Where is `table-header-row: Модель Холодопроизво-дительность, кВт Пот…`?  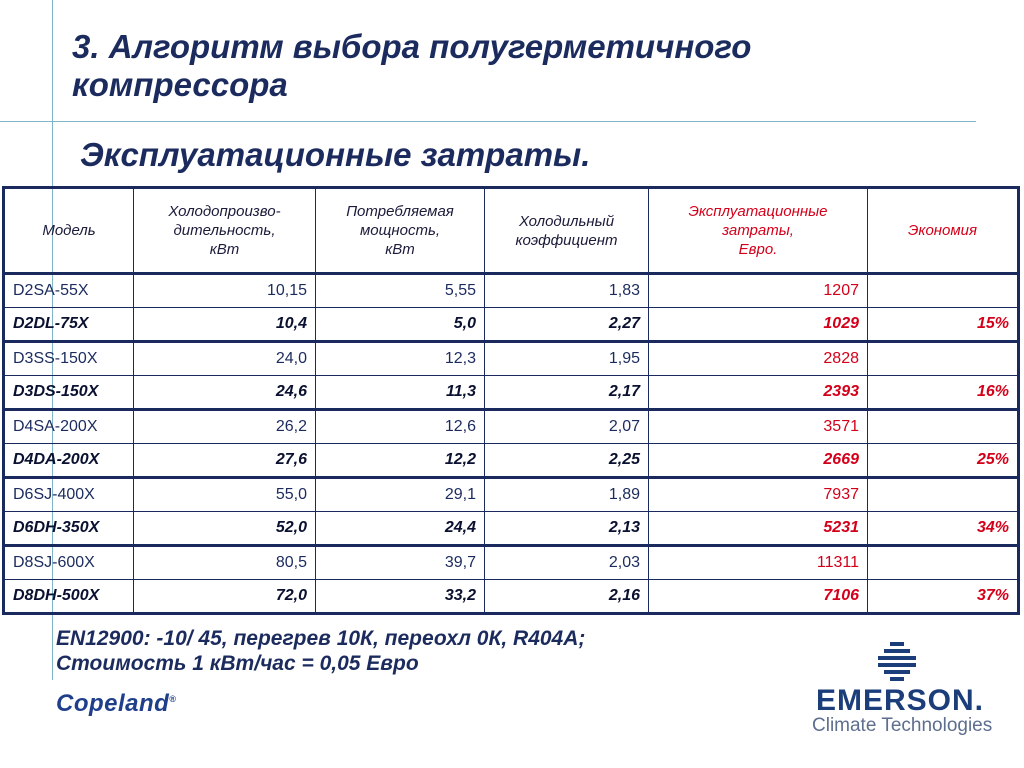 table-header-row: Модель Холодопроизво-дительность, кВт Пот… is located at coordinates (511, 231).